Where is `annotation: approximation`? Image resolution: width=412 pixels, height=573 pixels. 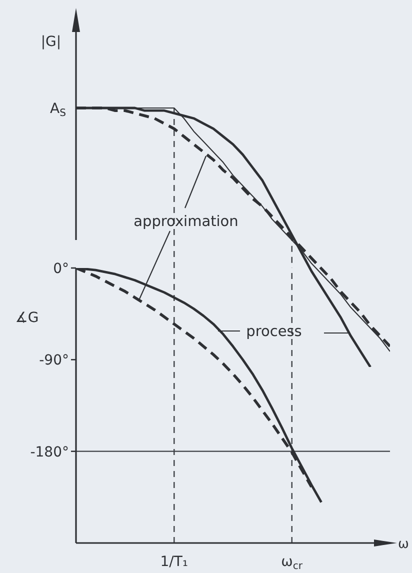 annotation: approximation is located at coordinates (186, 222).